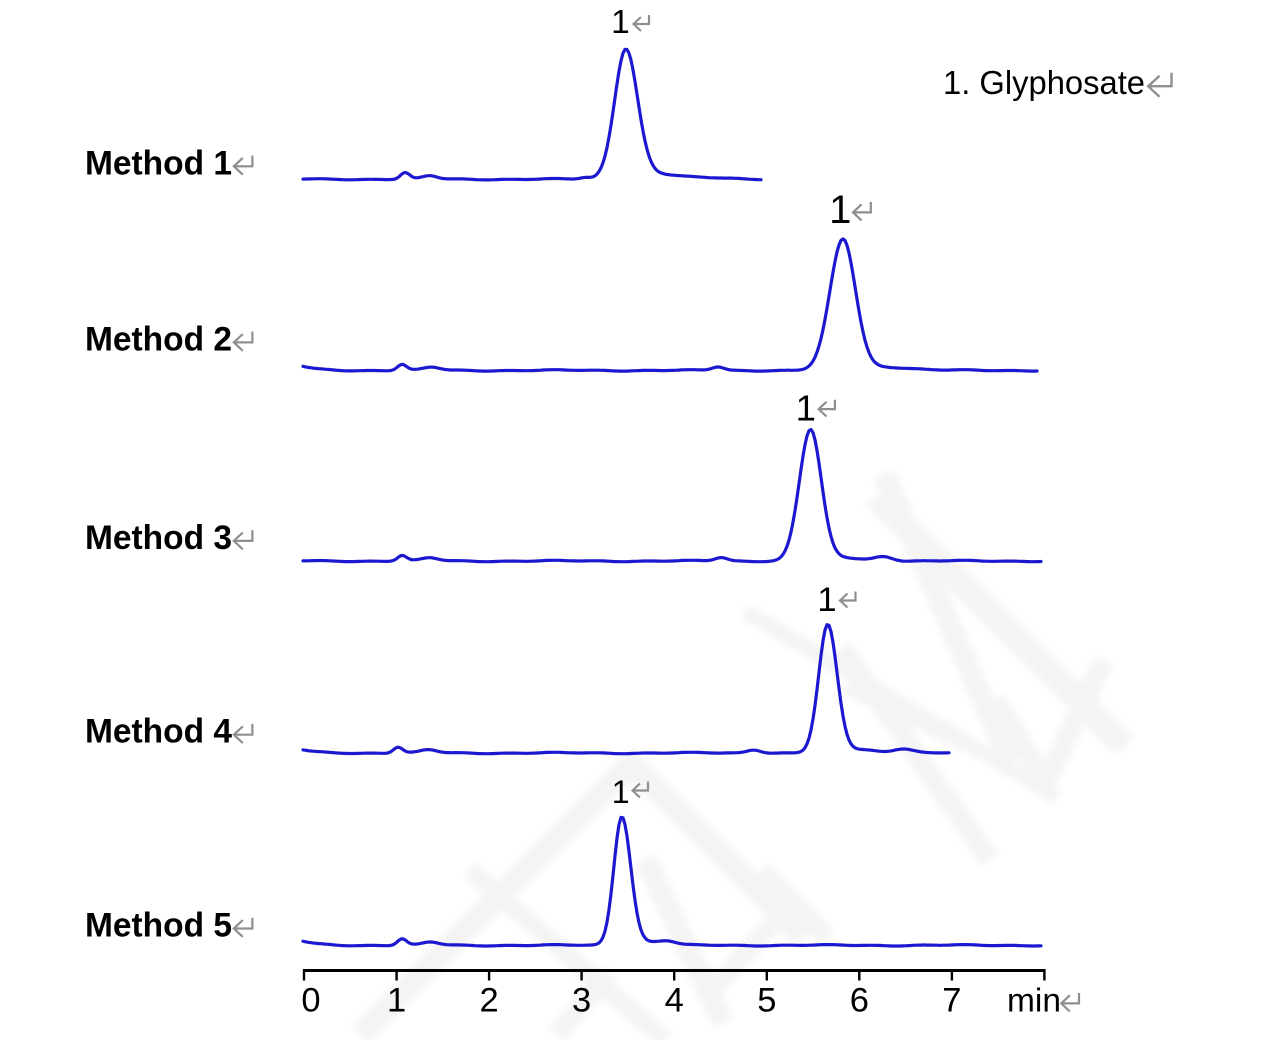 Image resolution: width=1276 pixels, height=1045 pixels. I want to click on svg-text: Method 2, so click(158, 339).